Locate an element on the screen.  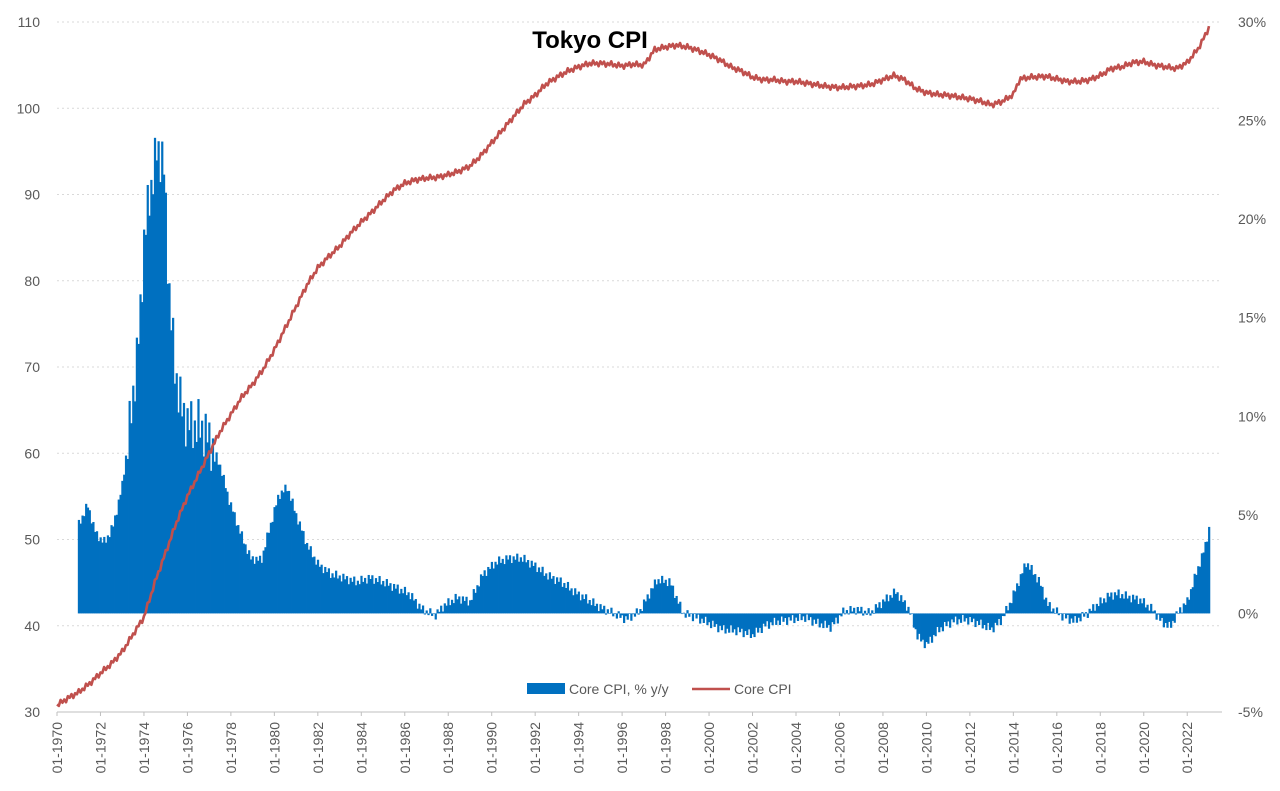
left-tick-label: 60 is located at coordinates (32, 453).